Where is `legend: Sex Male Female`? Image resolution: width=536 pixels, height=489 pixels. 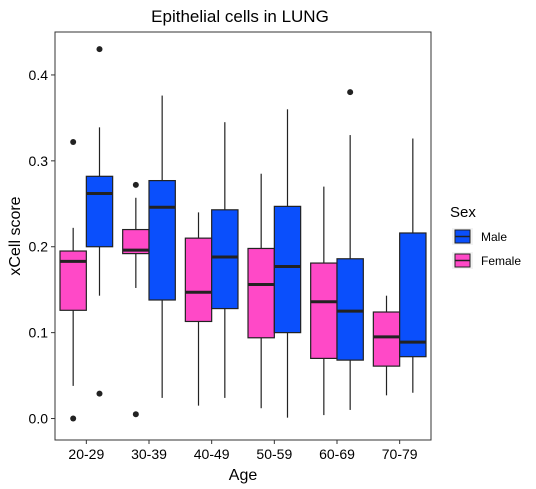 legend: Sex Male Female is located at coordinates (485, 236).